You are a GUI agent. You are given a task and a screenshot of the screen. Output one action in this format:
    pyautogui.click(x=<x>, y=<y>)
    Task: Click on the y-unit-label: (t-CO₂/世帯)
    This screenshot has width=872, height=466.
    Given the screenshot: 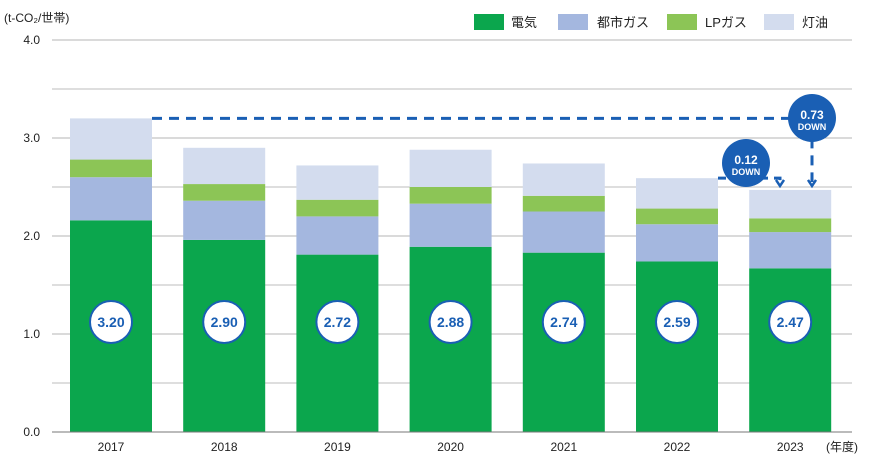 What is the action you would take?
    pyautogui.click(x=36, y=18)
    